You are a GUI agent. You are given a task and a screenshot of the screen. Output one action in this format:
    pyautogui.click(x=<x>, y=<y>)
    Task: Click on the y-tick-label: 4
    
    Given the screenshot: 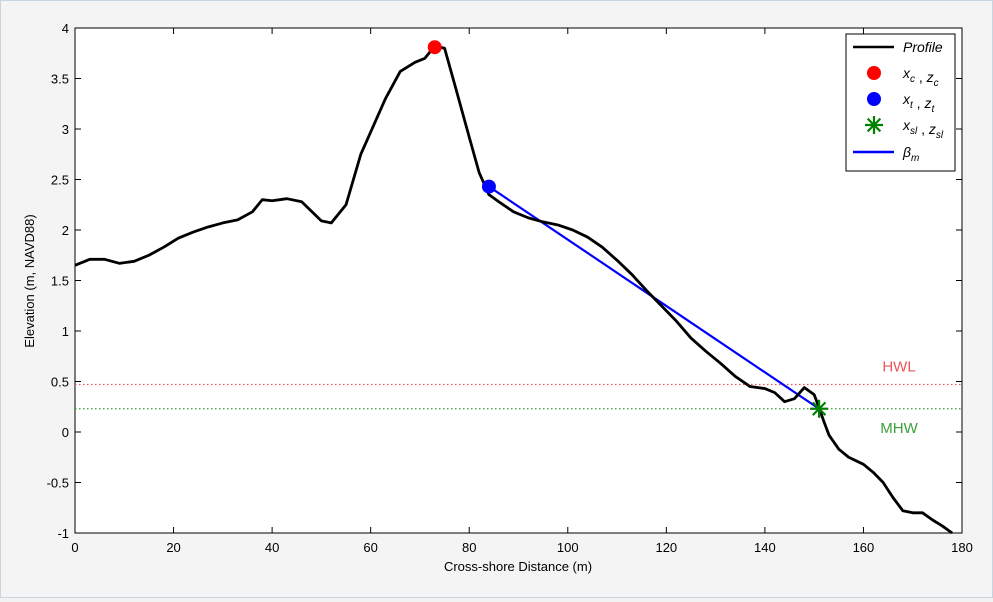 What is the action you would take?
    pyautogui.click(x=65, y=28)
    